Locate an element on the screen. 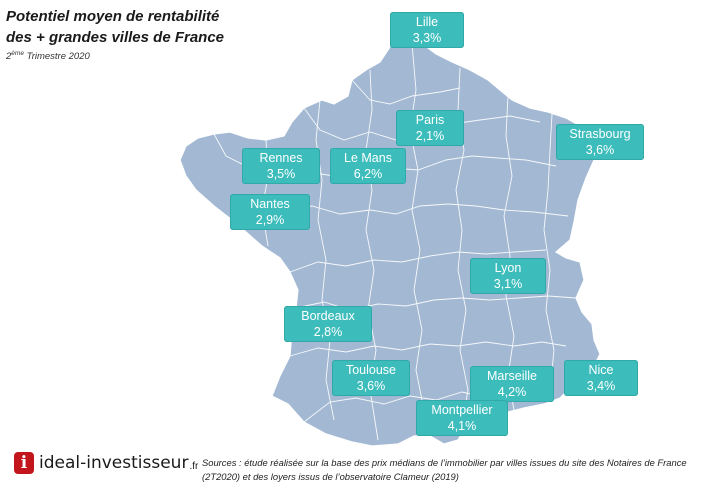 This screenshot has height=484, width=720. brand-logo: i ideal-investisseur .fr is located at coordinates (106, 463).